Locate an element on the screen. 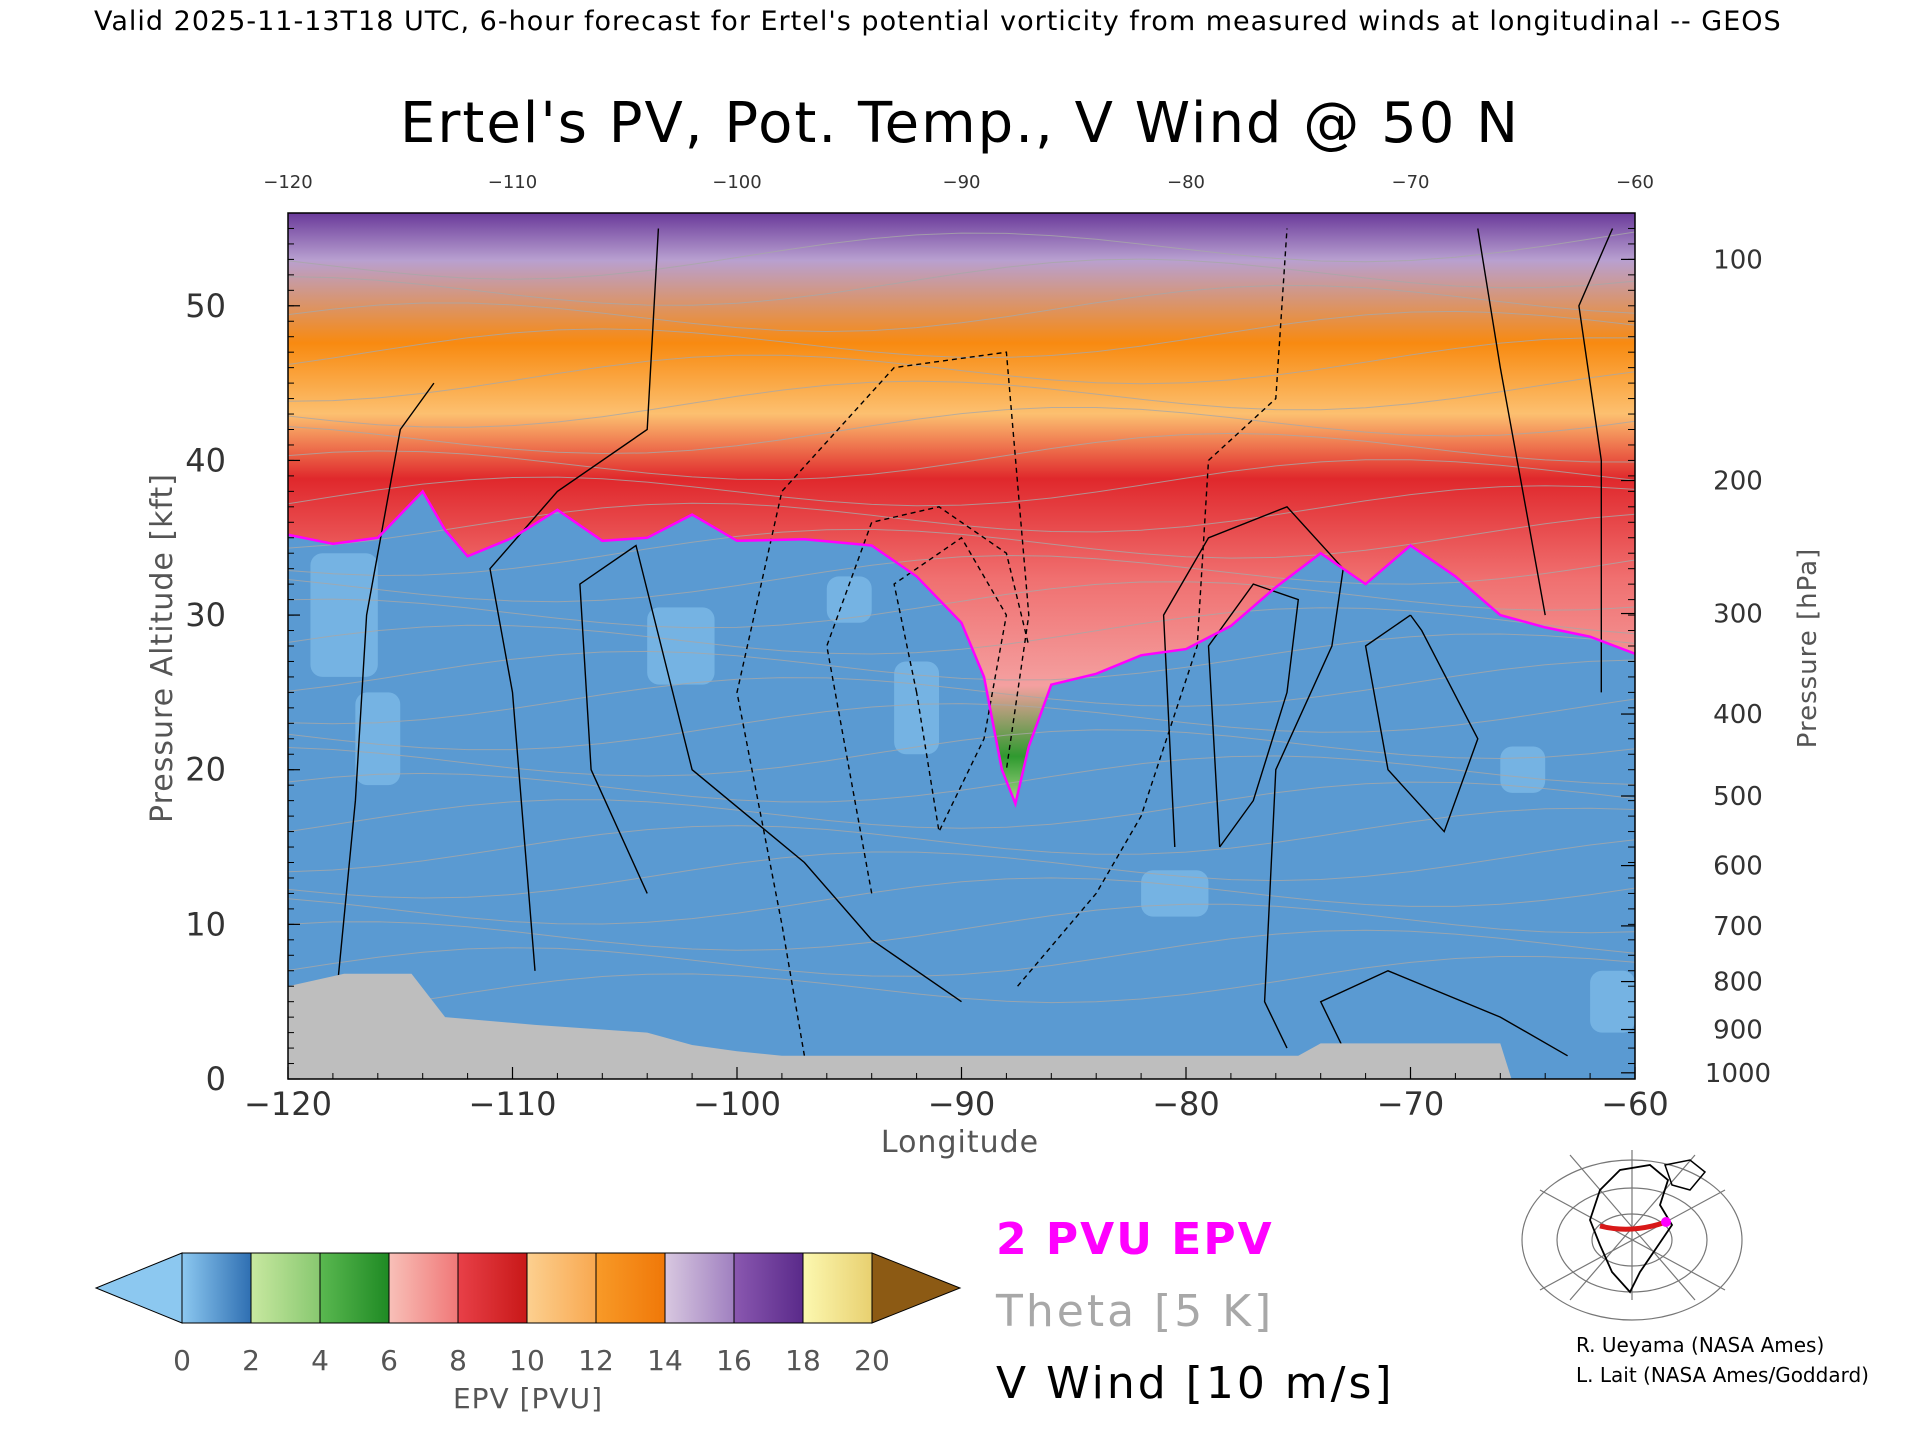 The height and width of the screenshot is (1440, 1920). pressure-tick-label: 1000 is located at coordinates (1738, 1074).